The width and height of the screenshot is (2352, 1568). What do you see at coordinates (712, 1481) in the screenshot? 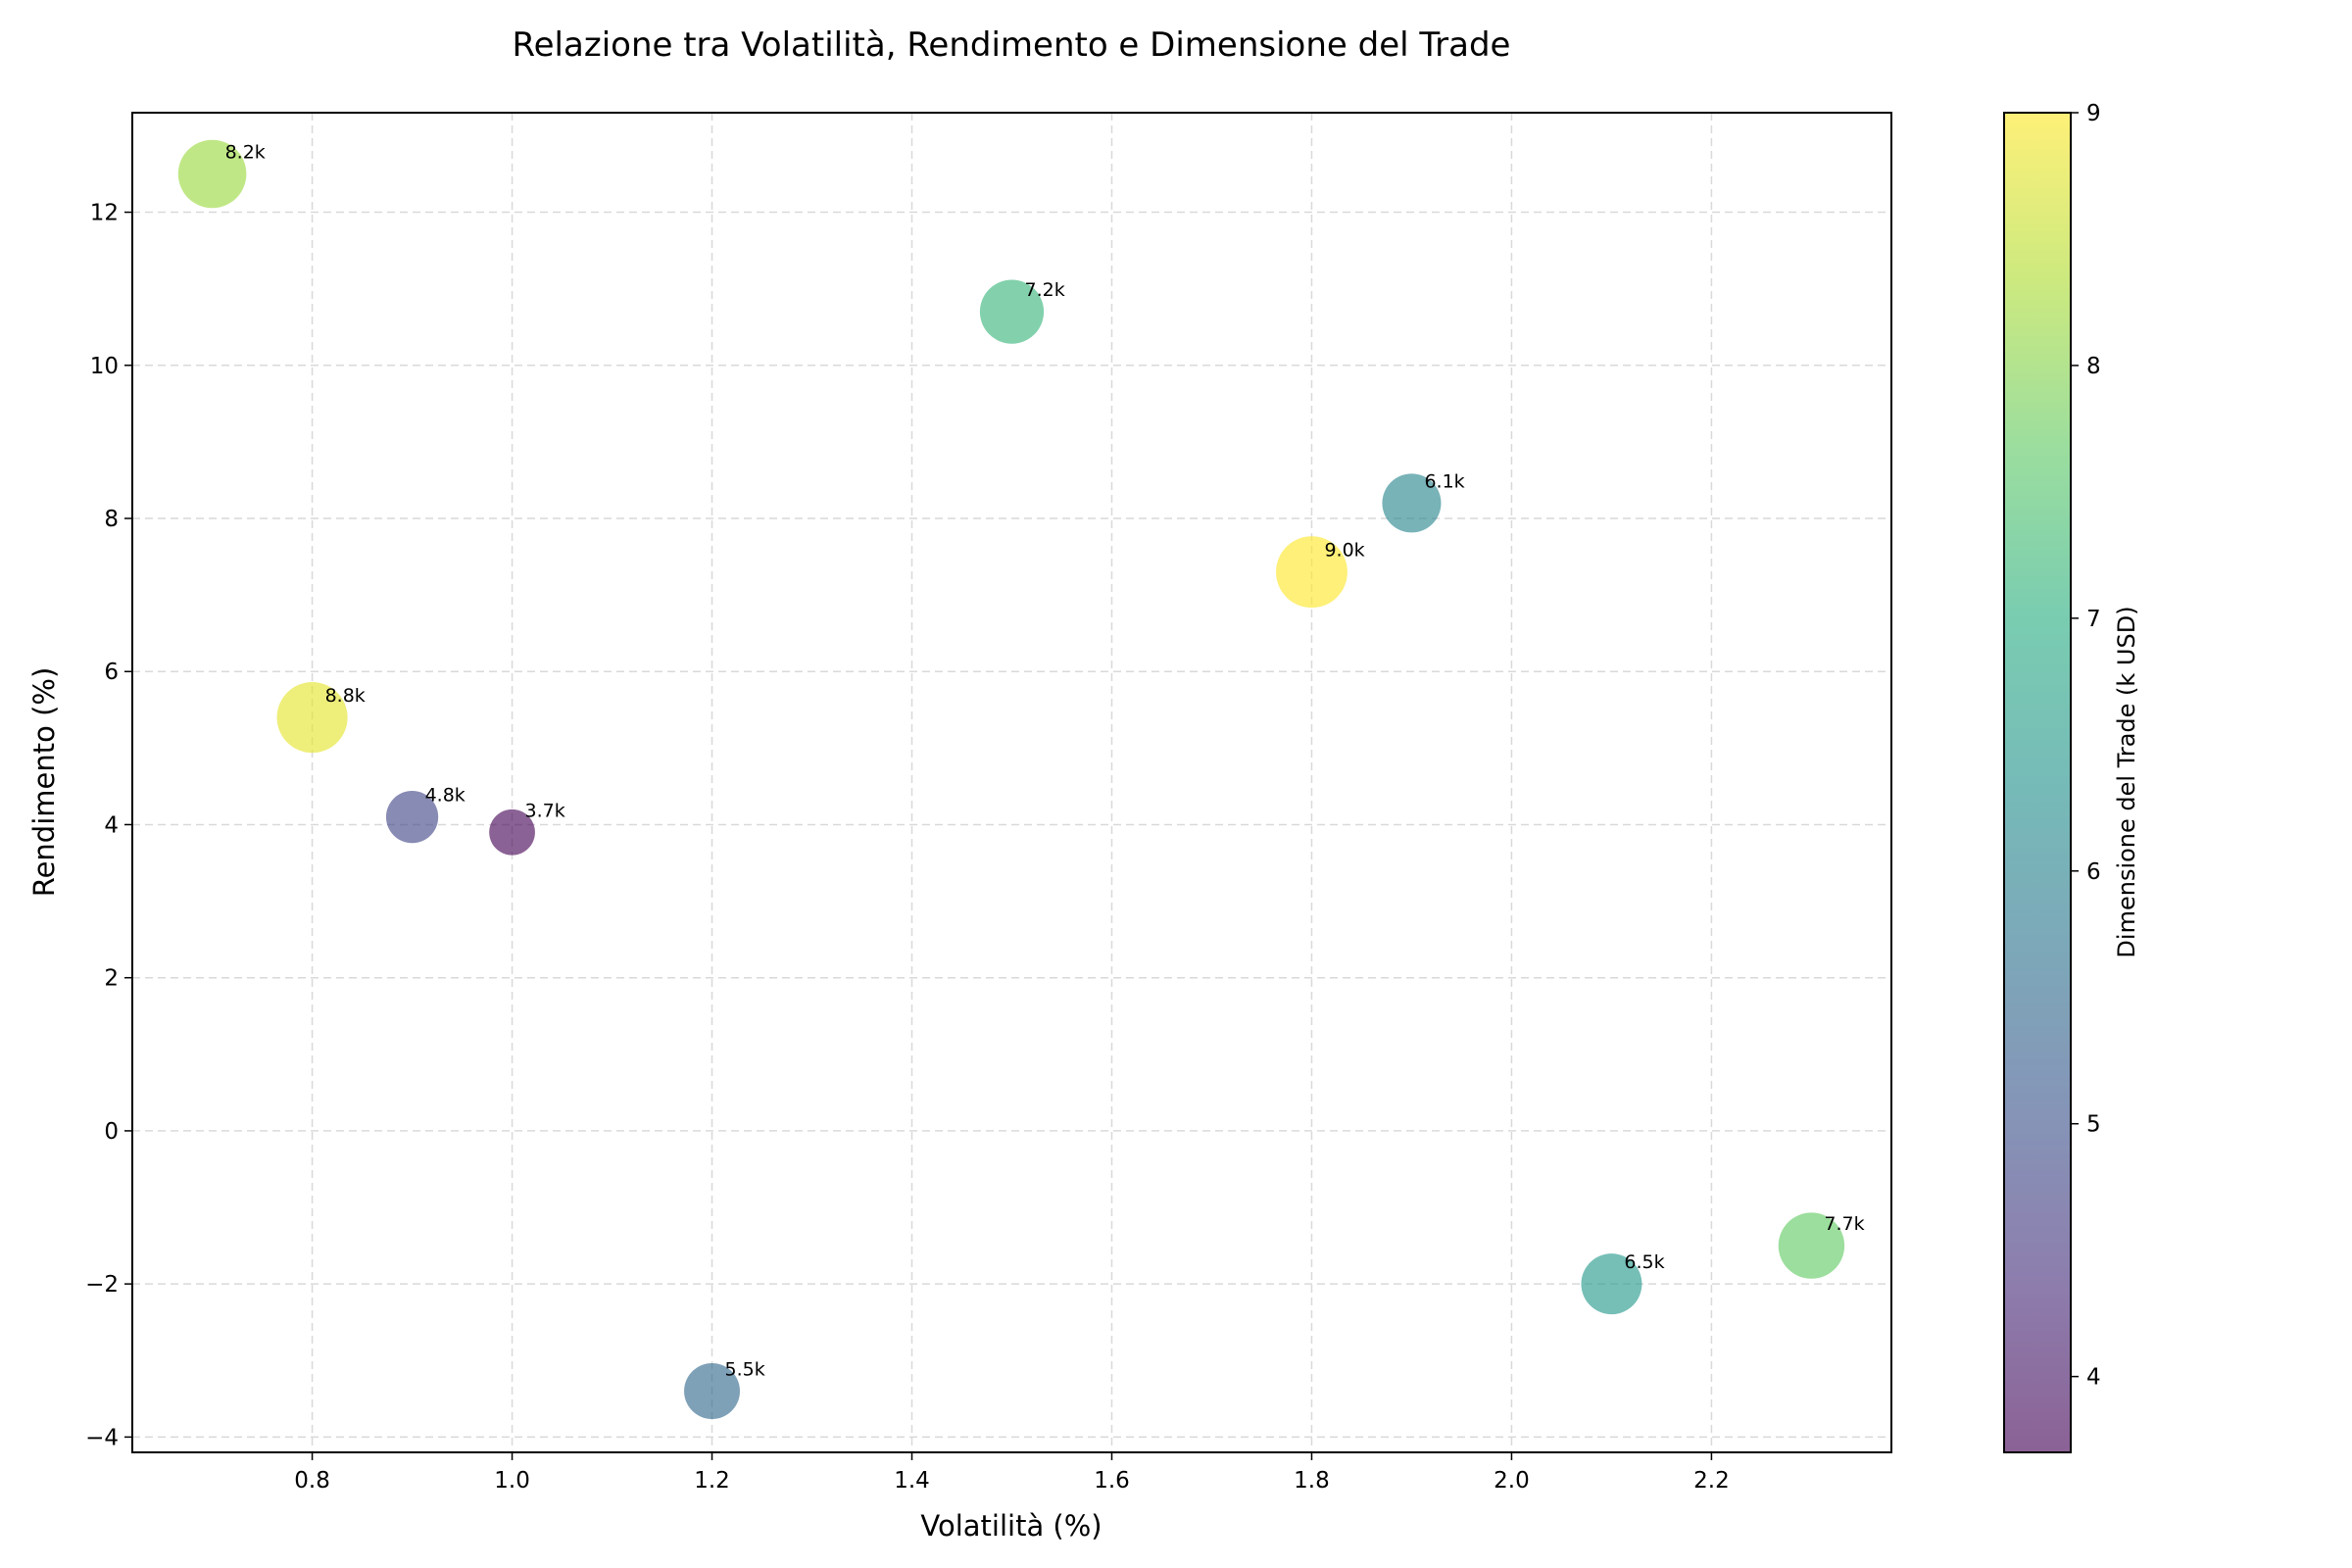
I see `x-tick-label: 1.2` at bounding box center [712, 1481].